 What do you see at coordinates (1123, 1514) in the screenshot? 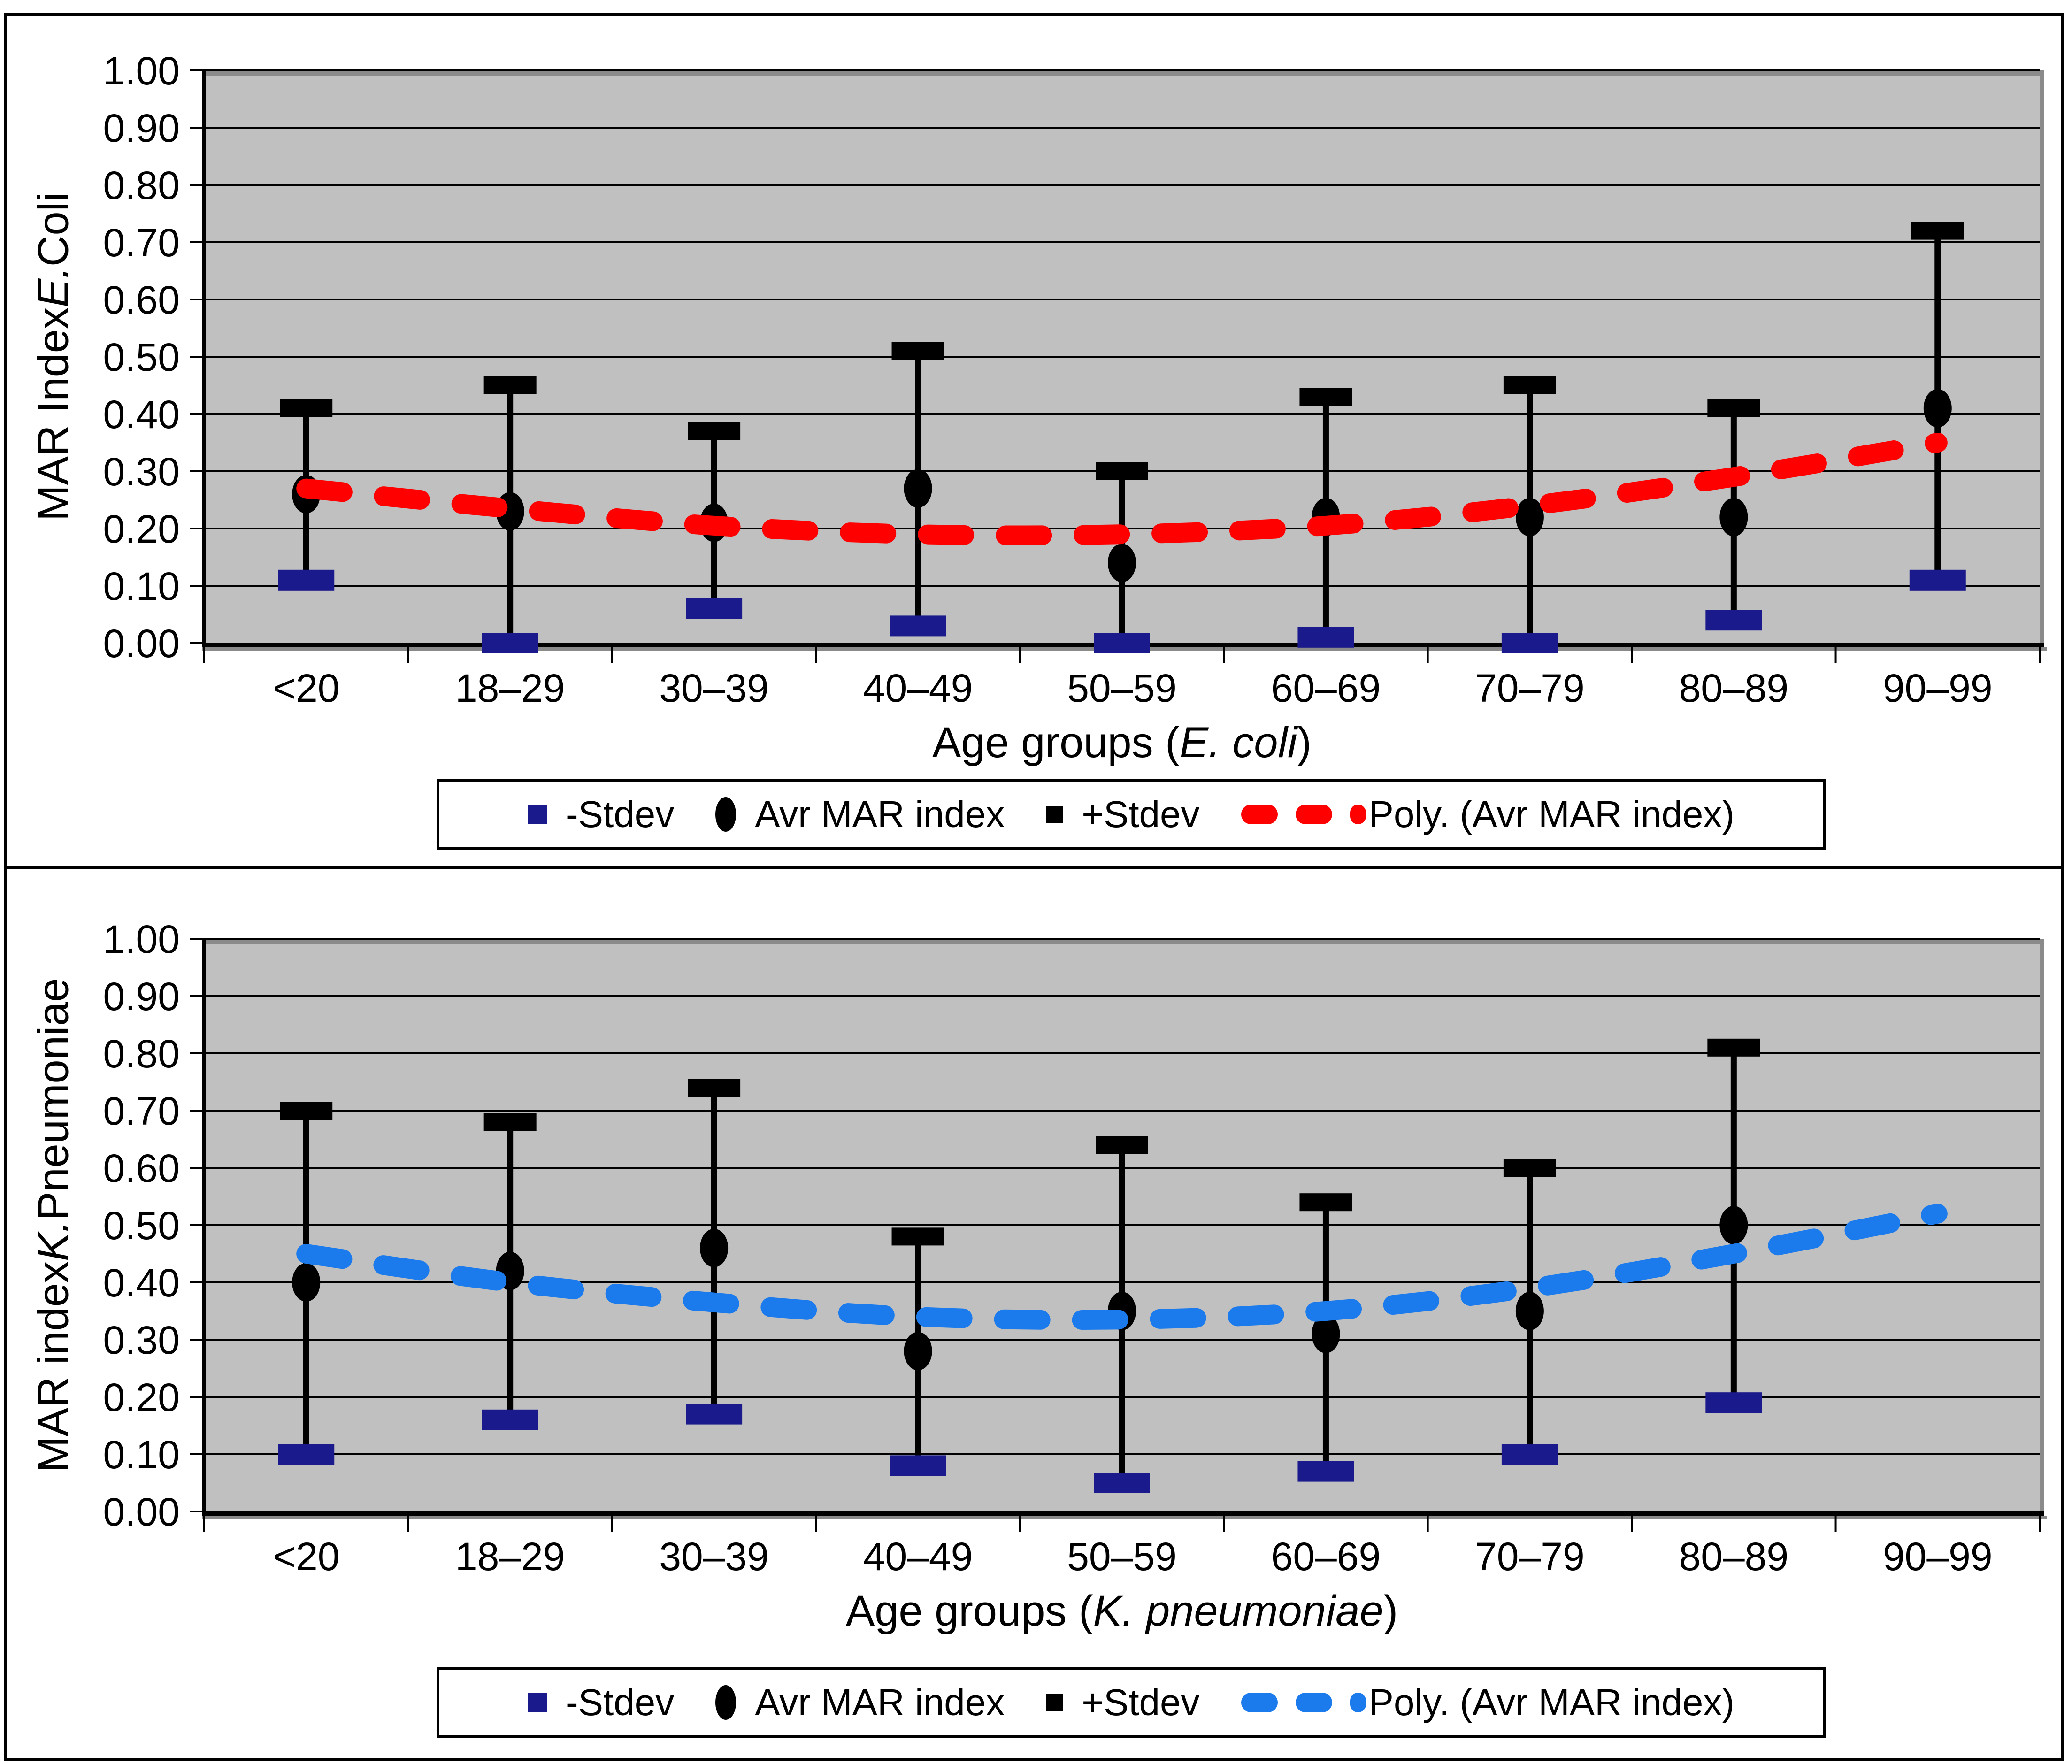
I see `x-axis-line` at bounding box center [1123, 1514].